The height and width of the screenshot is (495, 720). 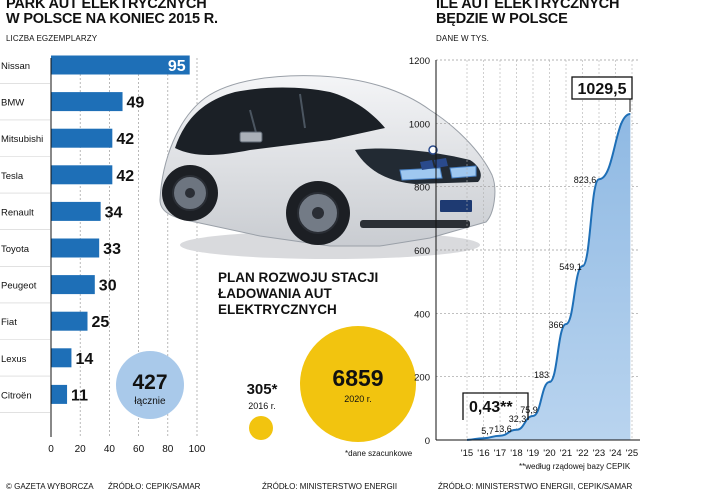 What do you see at coordinates (615, 453) in the screenshot?
I see `right-x-tick-9: '24` at bounding box center [615, 453].